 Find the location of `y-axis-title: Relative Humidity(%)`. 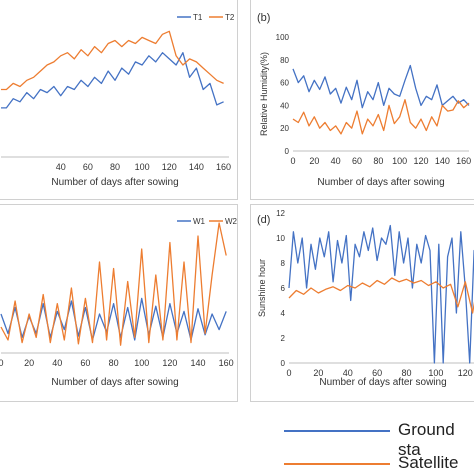

y-axis-title: Relative Humidity(%) is located at coordinates (264, 94).